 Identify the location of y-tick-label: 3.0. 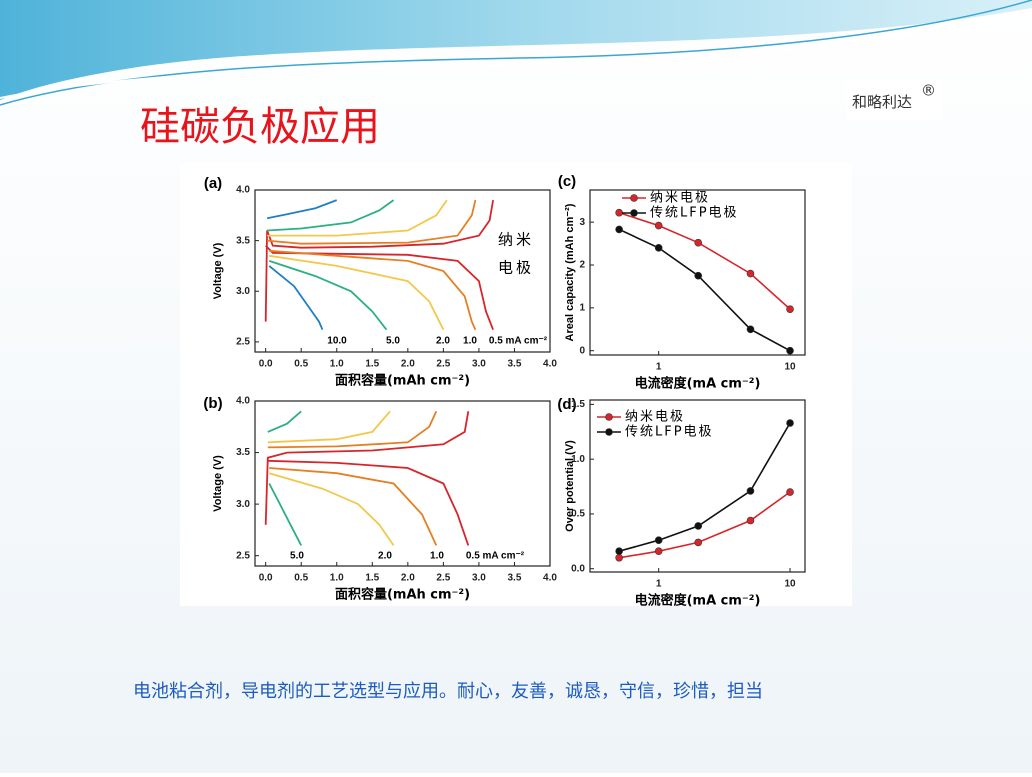
(243, 291).